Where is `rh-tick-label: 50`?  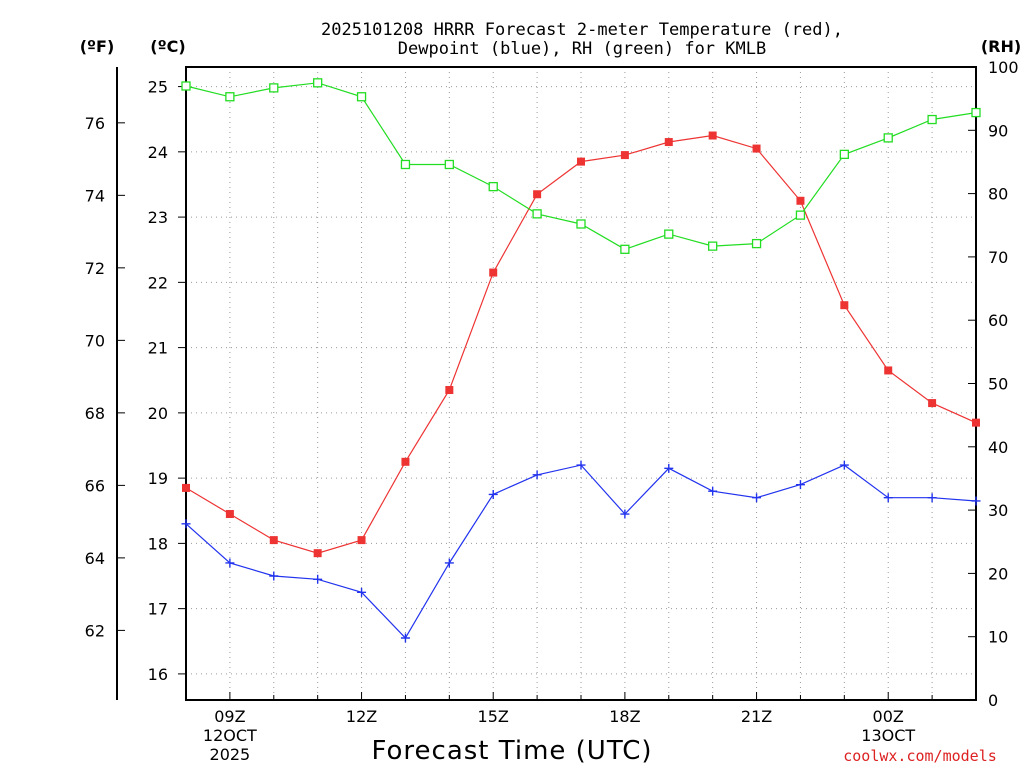
rh-tick-label: 50 is located at coordinates (998, 384).